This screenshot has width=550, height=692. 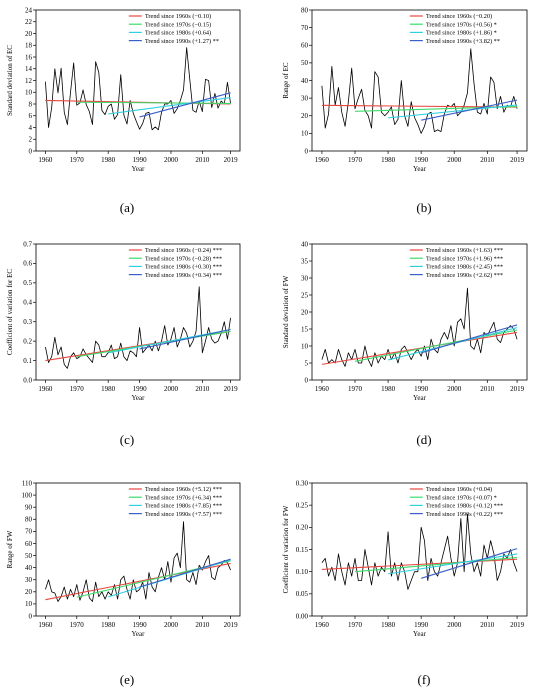 I want to click on y-tick-label: 0.00, so click(x=302, y=616).